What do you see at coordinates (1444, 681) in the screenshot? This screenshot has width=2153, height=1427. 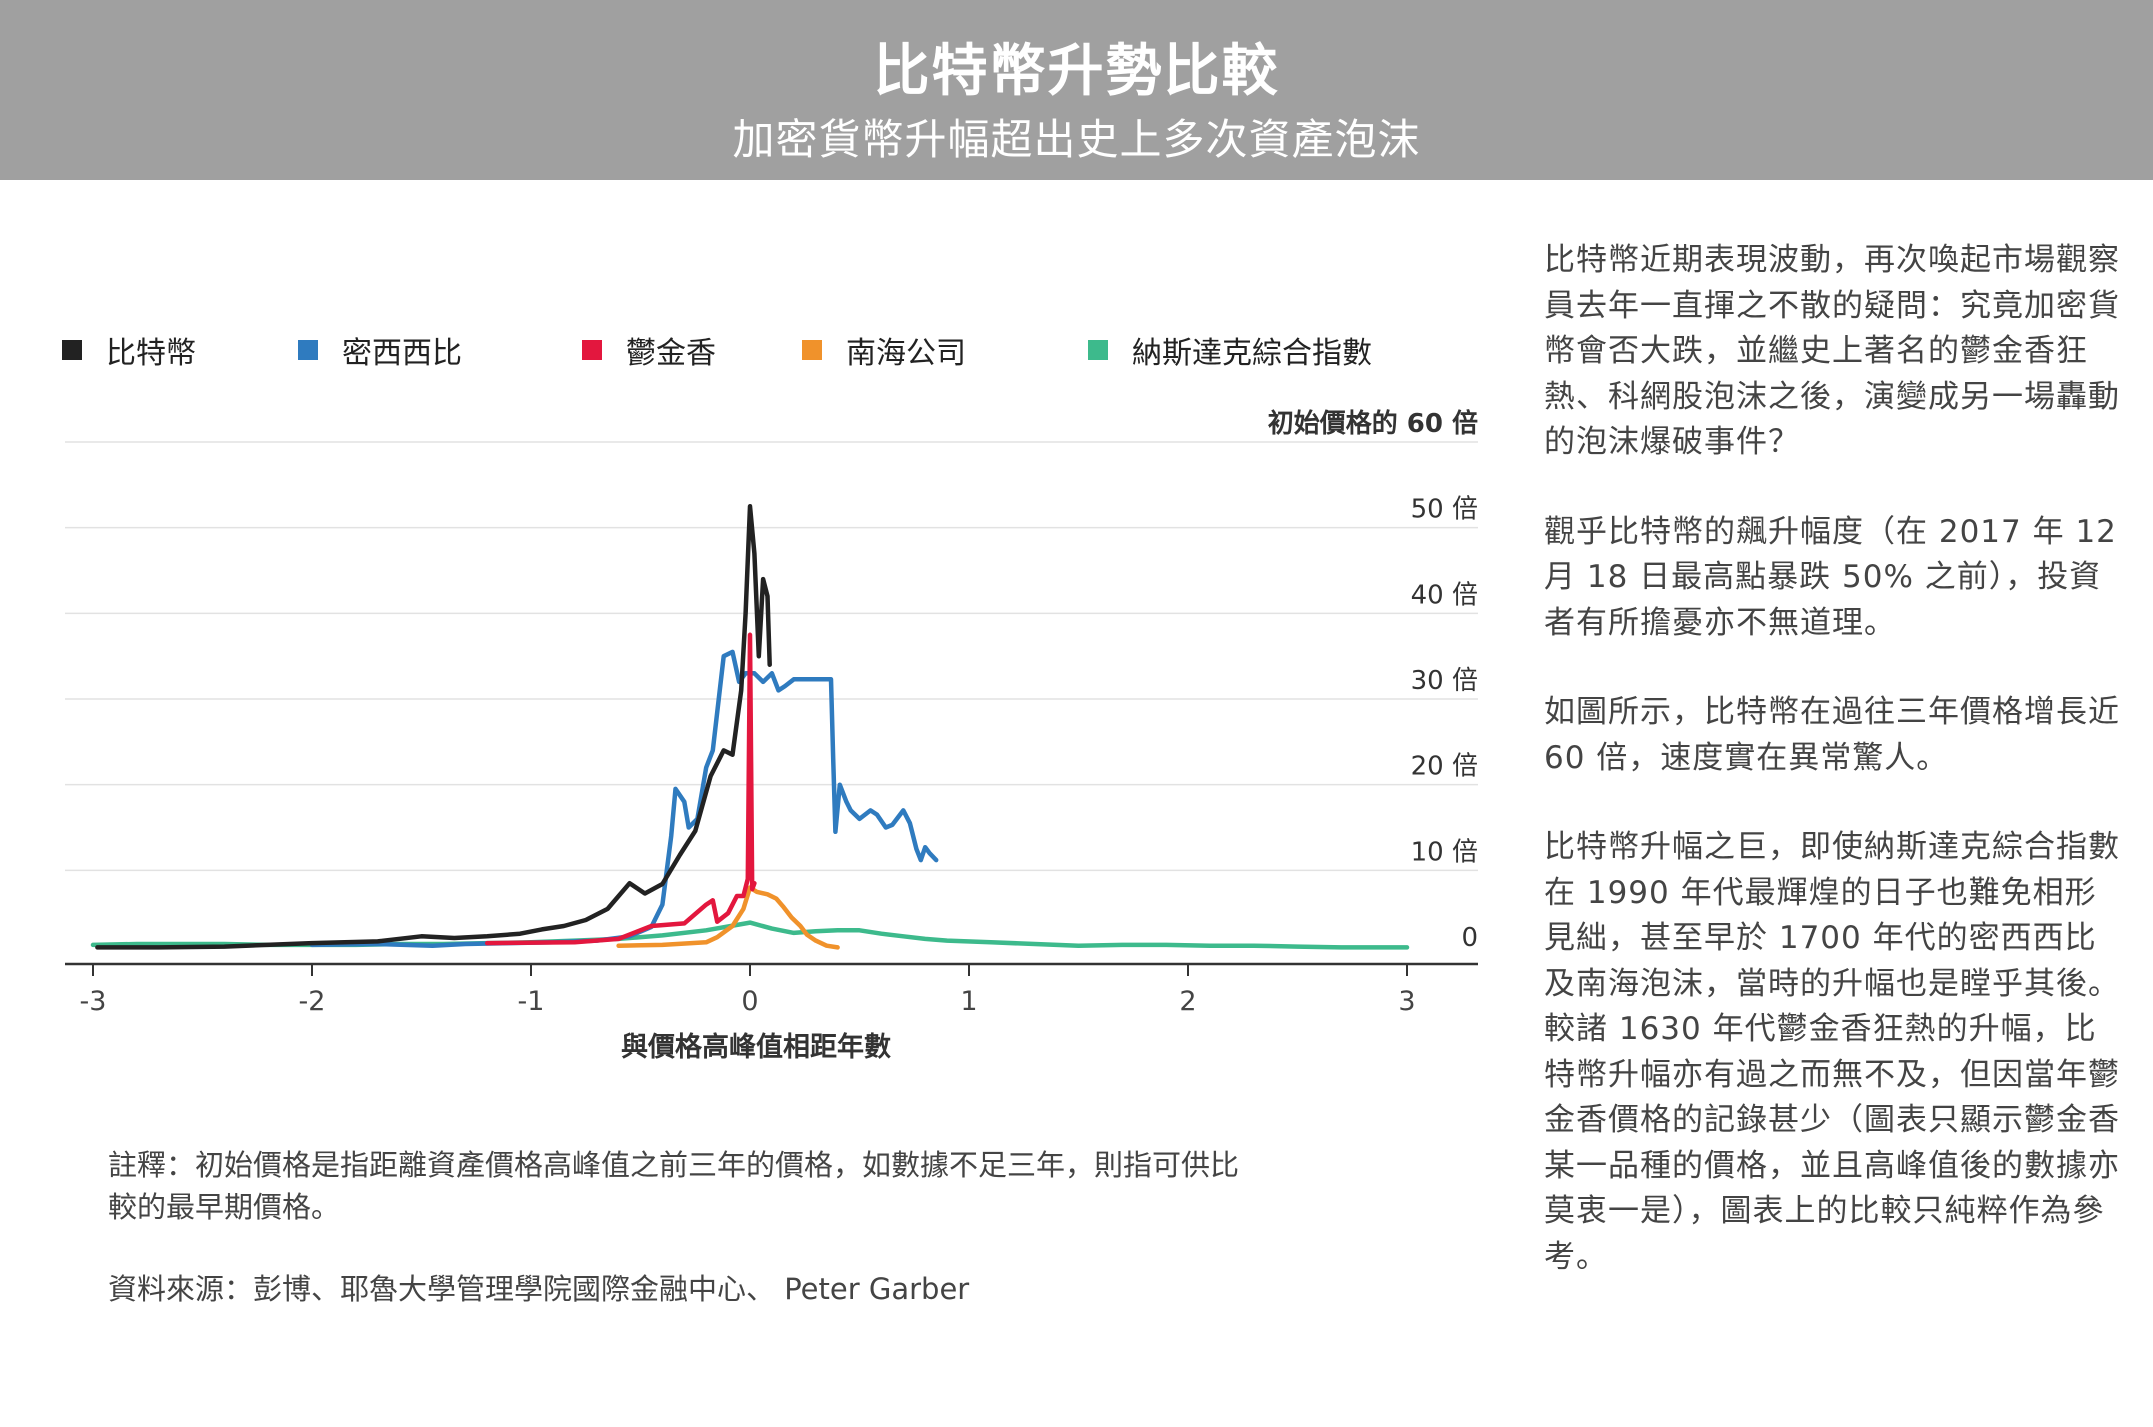 I see `y-tick-label: 30 倍` at bounding box center [1444, 681].